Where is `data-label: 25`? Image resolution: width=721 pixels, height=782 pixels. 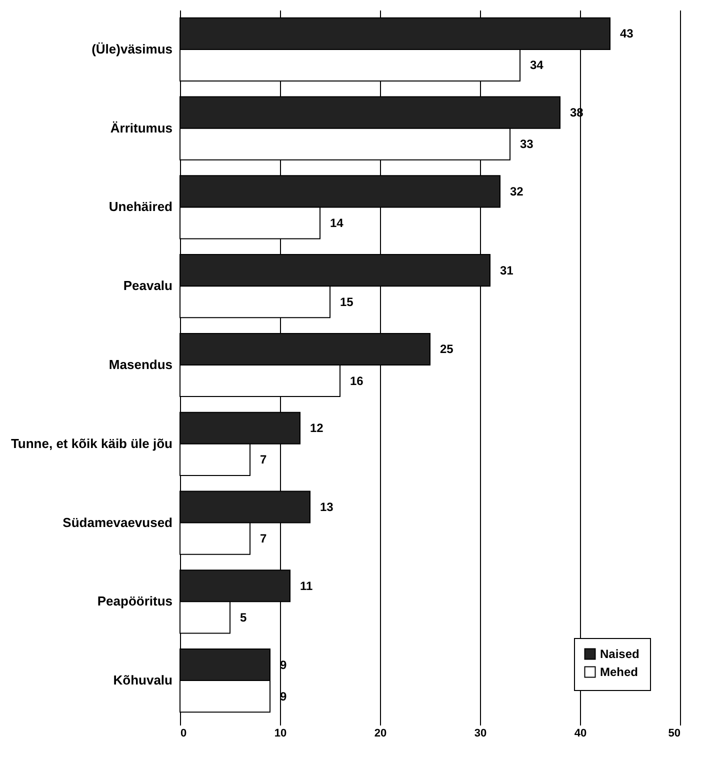
data-label: 25 is located at coordinates (447, 349).